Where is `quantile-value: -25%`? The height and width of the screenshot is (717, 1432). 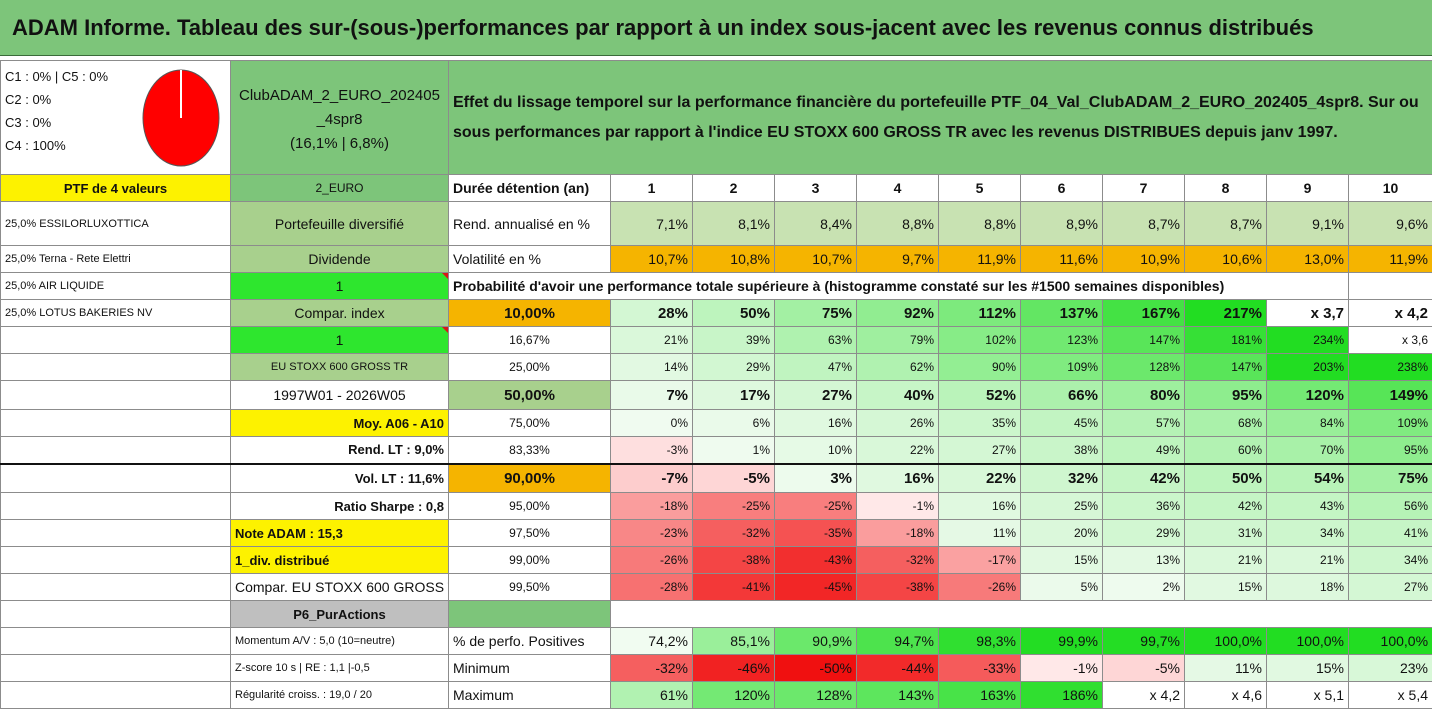 quantile-value: -25% is located at coordinates (815, 506).